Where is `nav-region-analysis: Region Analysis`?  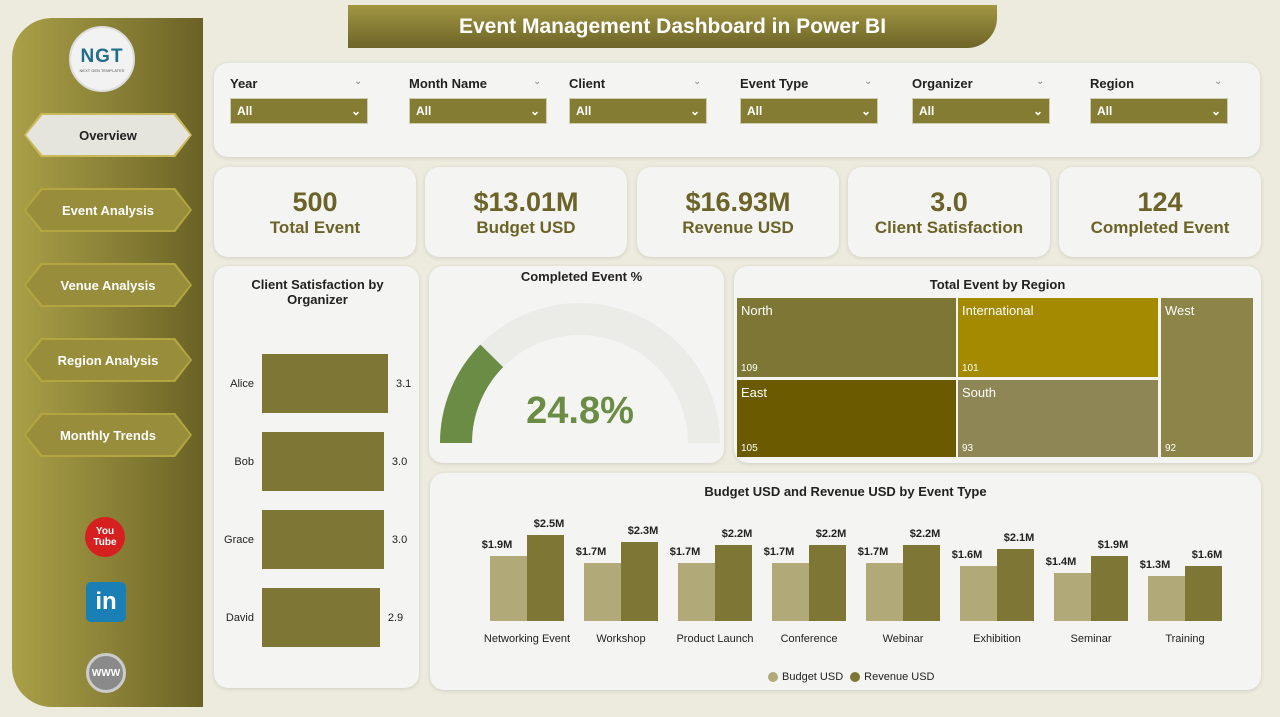
nav-region-analysis: Region Analysis is located at coordinates (108, 360).